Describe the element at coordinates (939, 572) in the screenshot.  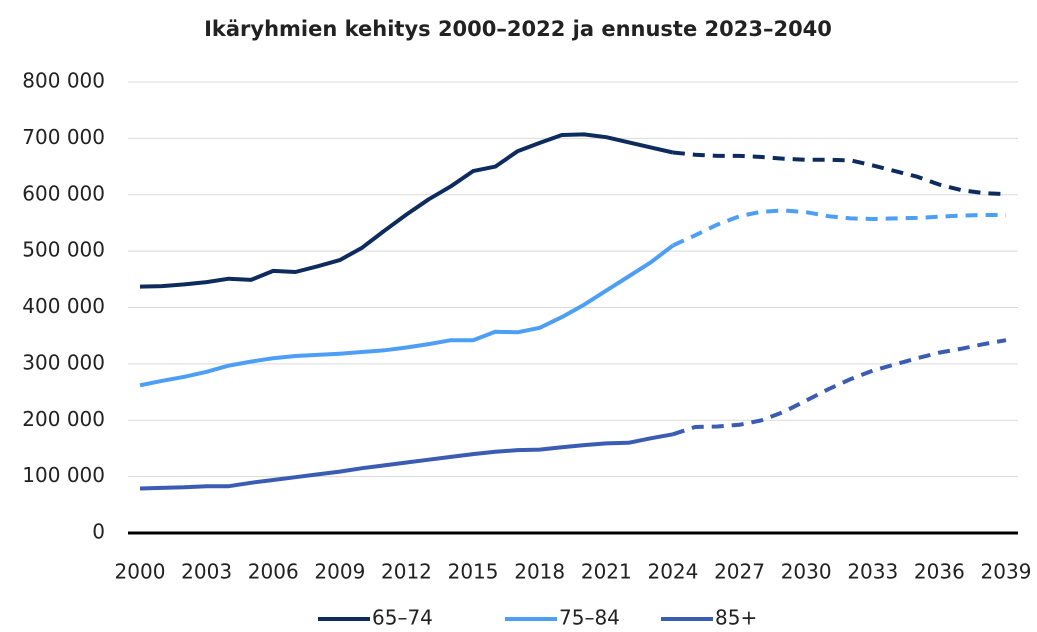
I see `x-tick-label: 2036` at that location.